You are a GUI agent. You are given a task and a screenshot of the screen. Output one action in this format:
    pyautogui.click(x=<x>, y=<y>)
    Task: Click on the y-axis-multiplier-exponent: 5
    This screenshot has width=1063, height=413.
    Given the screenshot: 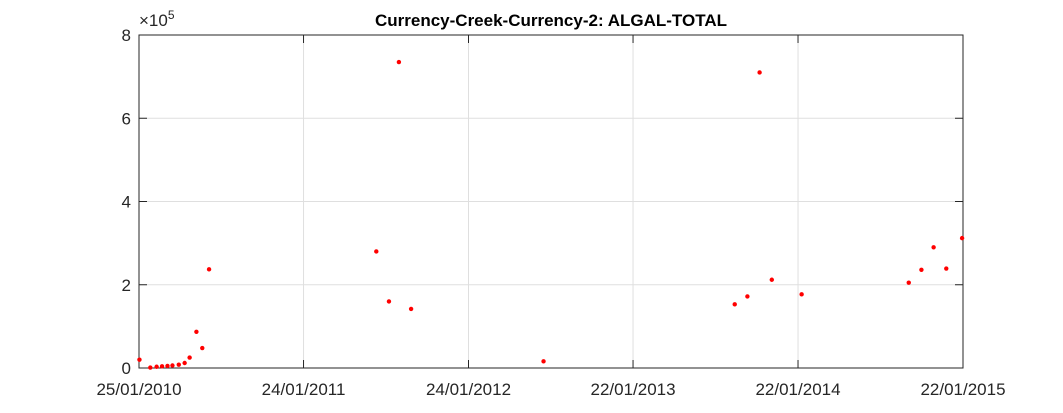 What is the action you would take?
    pyautogui.click(x=171, y=15)
    